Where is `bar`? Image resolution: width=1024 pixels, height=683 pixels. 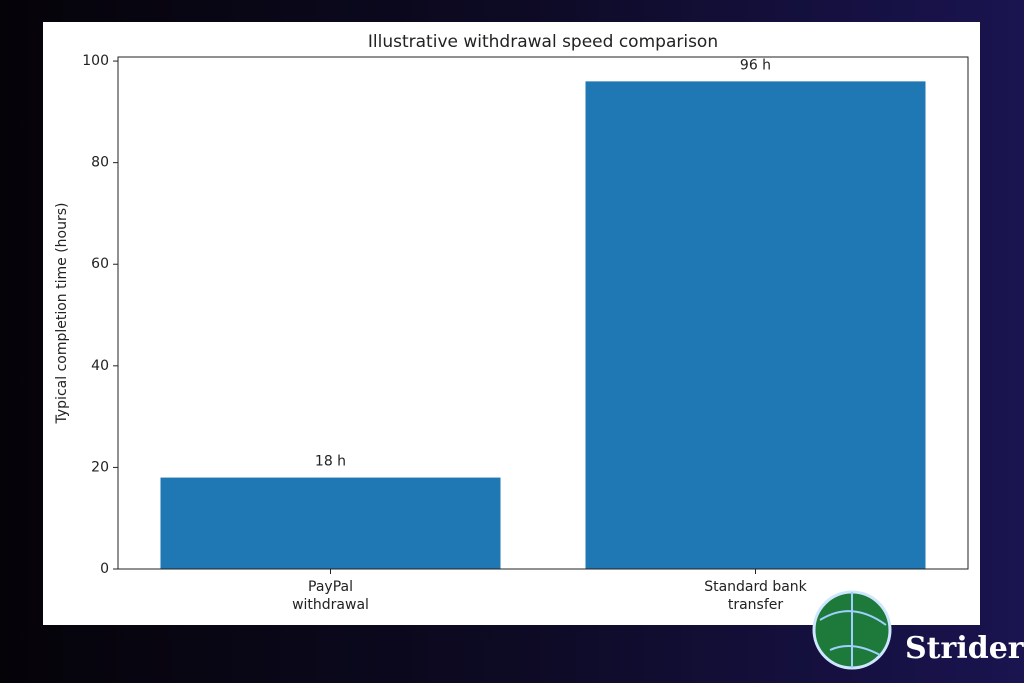
bar is located at coordinates (330, 523).